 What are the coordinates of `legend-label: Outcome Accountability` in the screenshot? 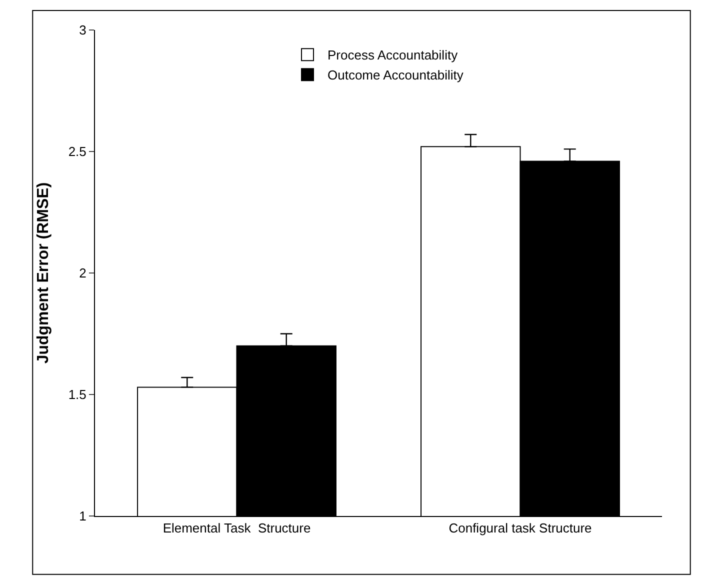 It's located at (396, 75).